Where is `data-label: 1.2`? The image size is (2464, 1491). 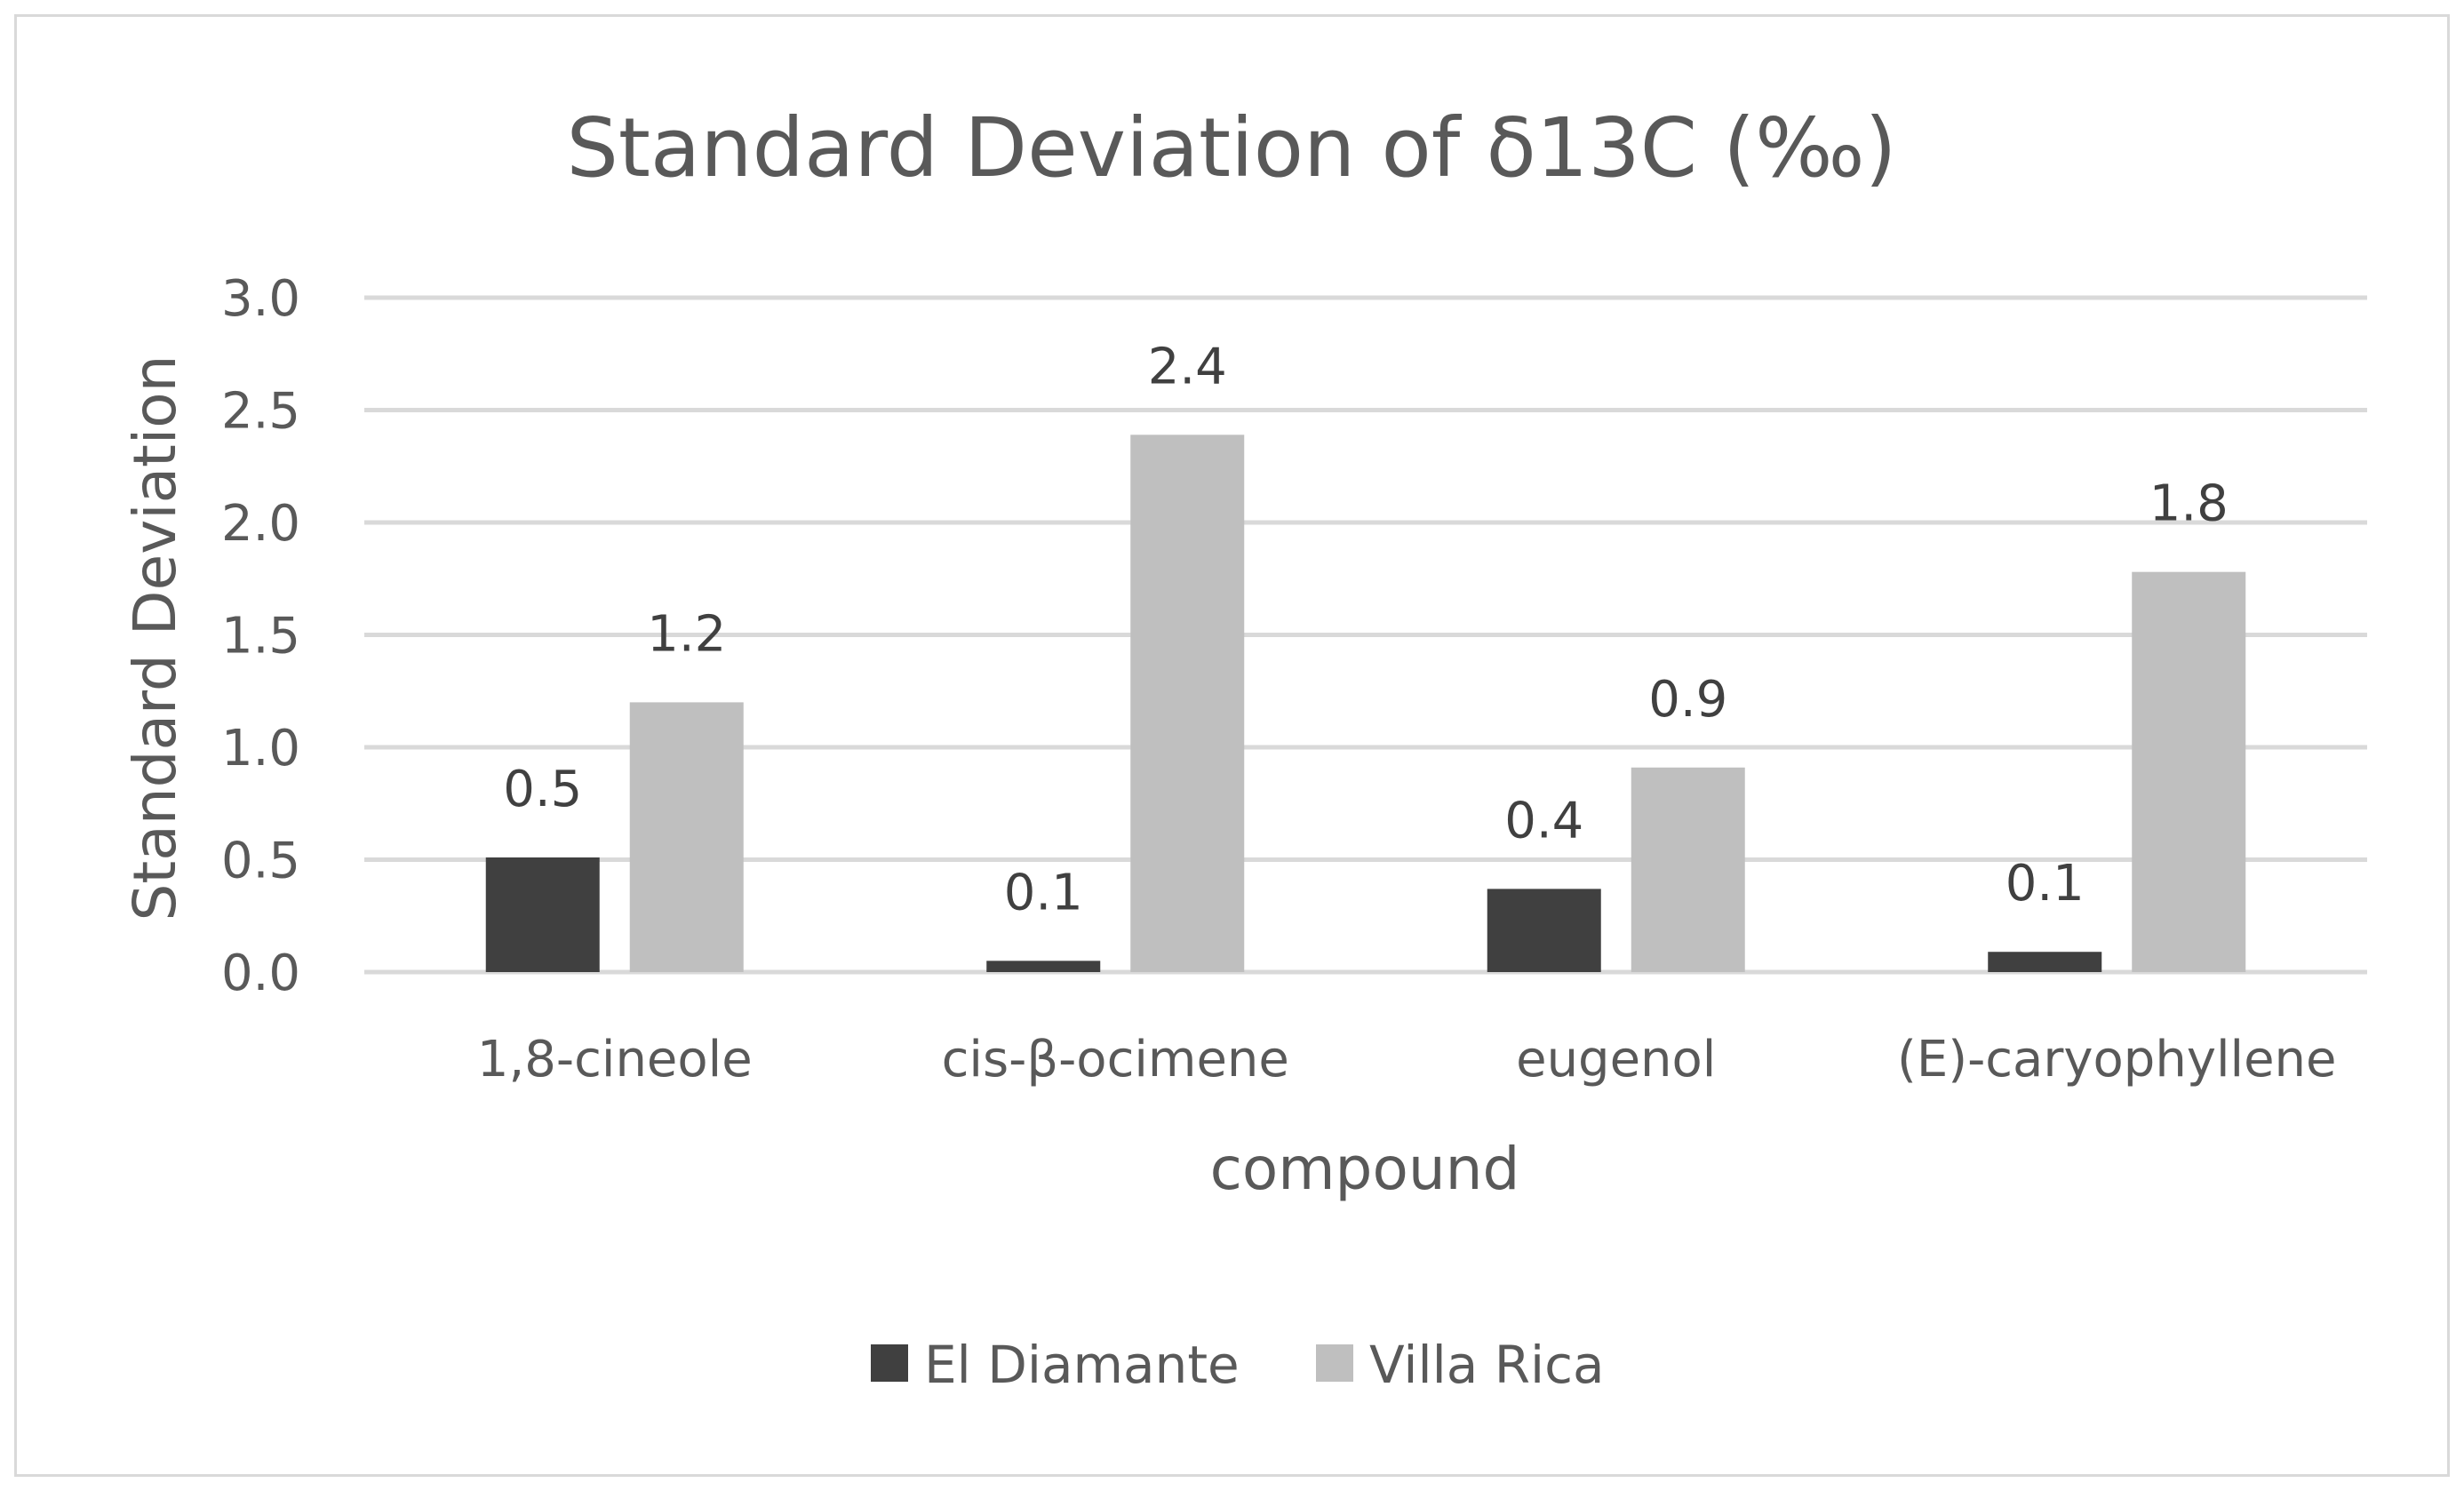 data-label: 1.2 is located at coordinates (686, 634).